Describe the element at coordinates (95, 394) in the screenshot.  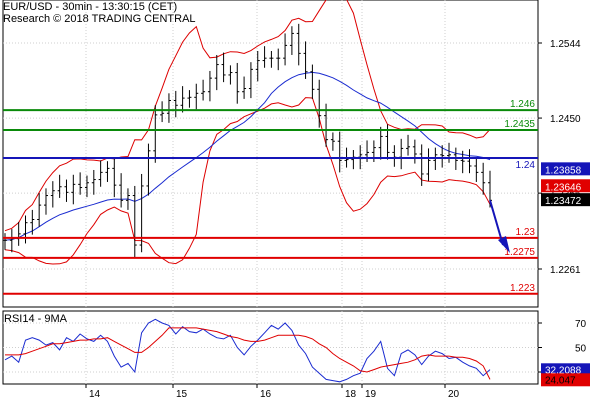
I see `x-tick-label: 14` at that location.